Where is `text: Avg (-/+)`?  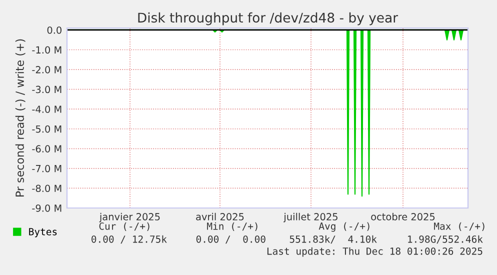
text: Avg (-/+) is located at coordinates (344, 227).